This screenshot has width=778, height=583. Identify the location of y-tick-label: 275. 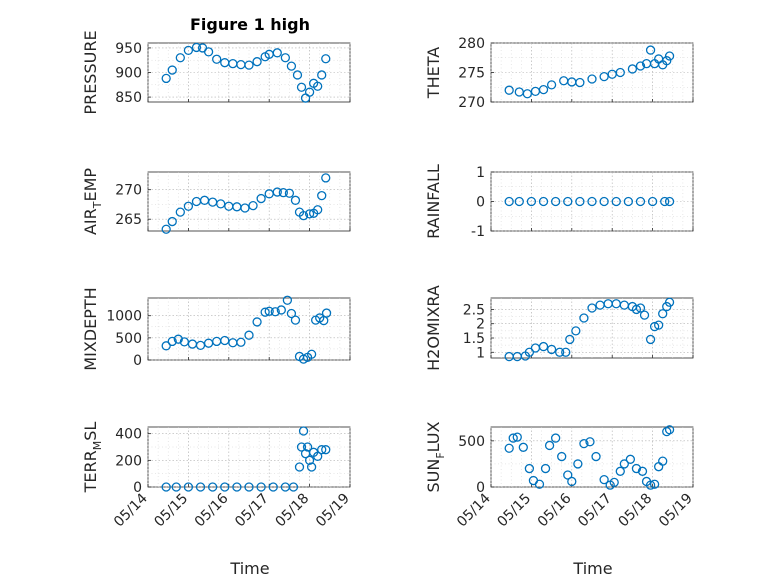
(471, 74).